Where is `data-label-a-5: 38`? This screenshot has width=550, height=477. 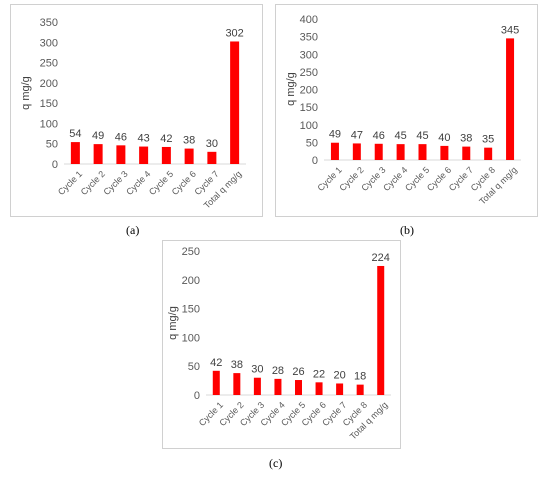
data-label-a-5: 38 is located at coordinates (189, 141).